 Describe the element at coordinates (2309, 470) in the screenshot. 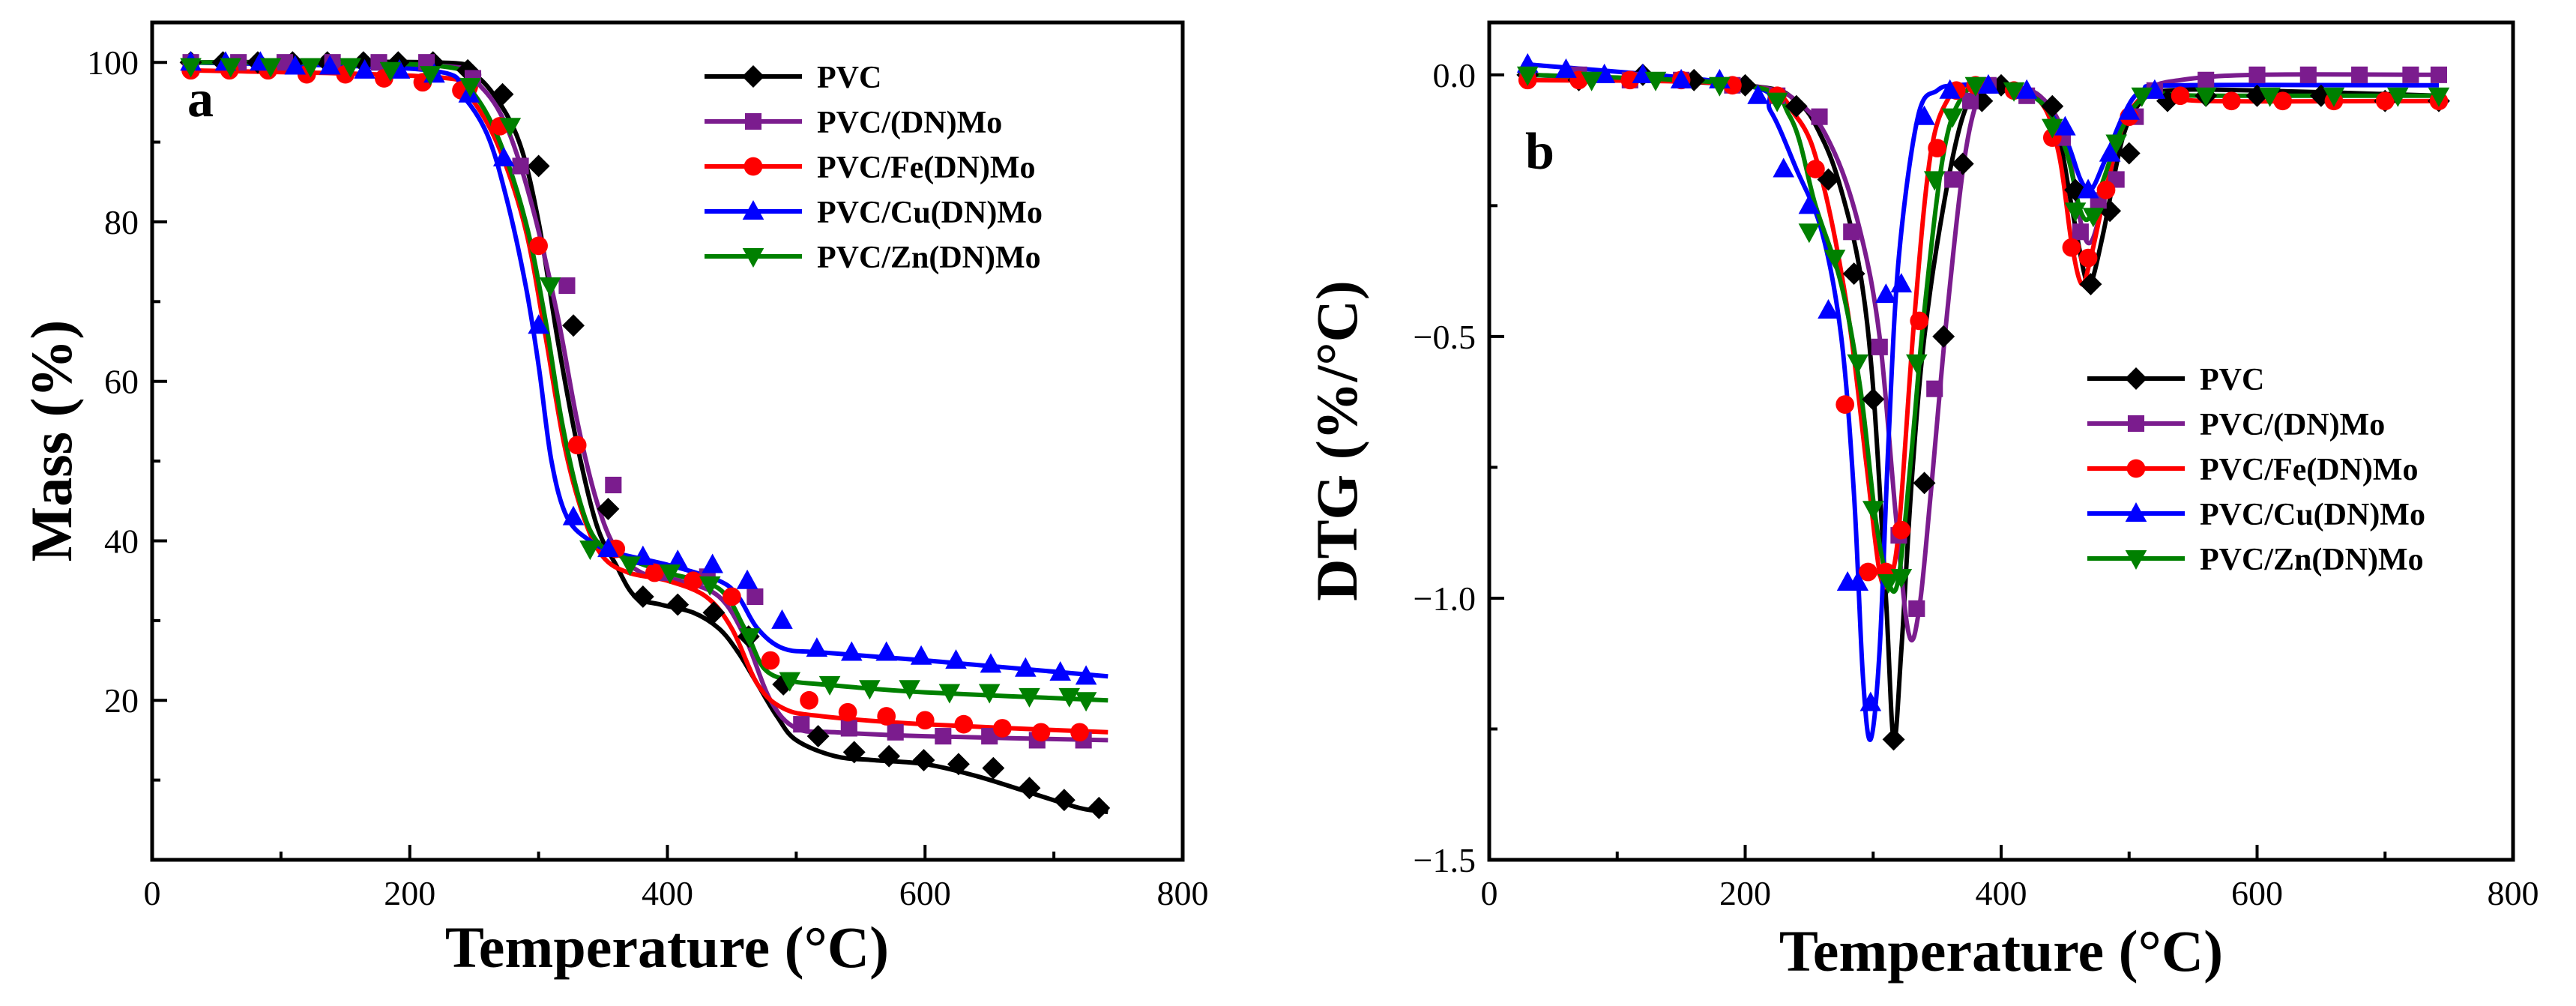

I see `legend-label-pvc-fe-dn-mo: PVC/Fe(DN)Mo` at that location.